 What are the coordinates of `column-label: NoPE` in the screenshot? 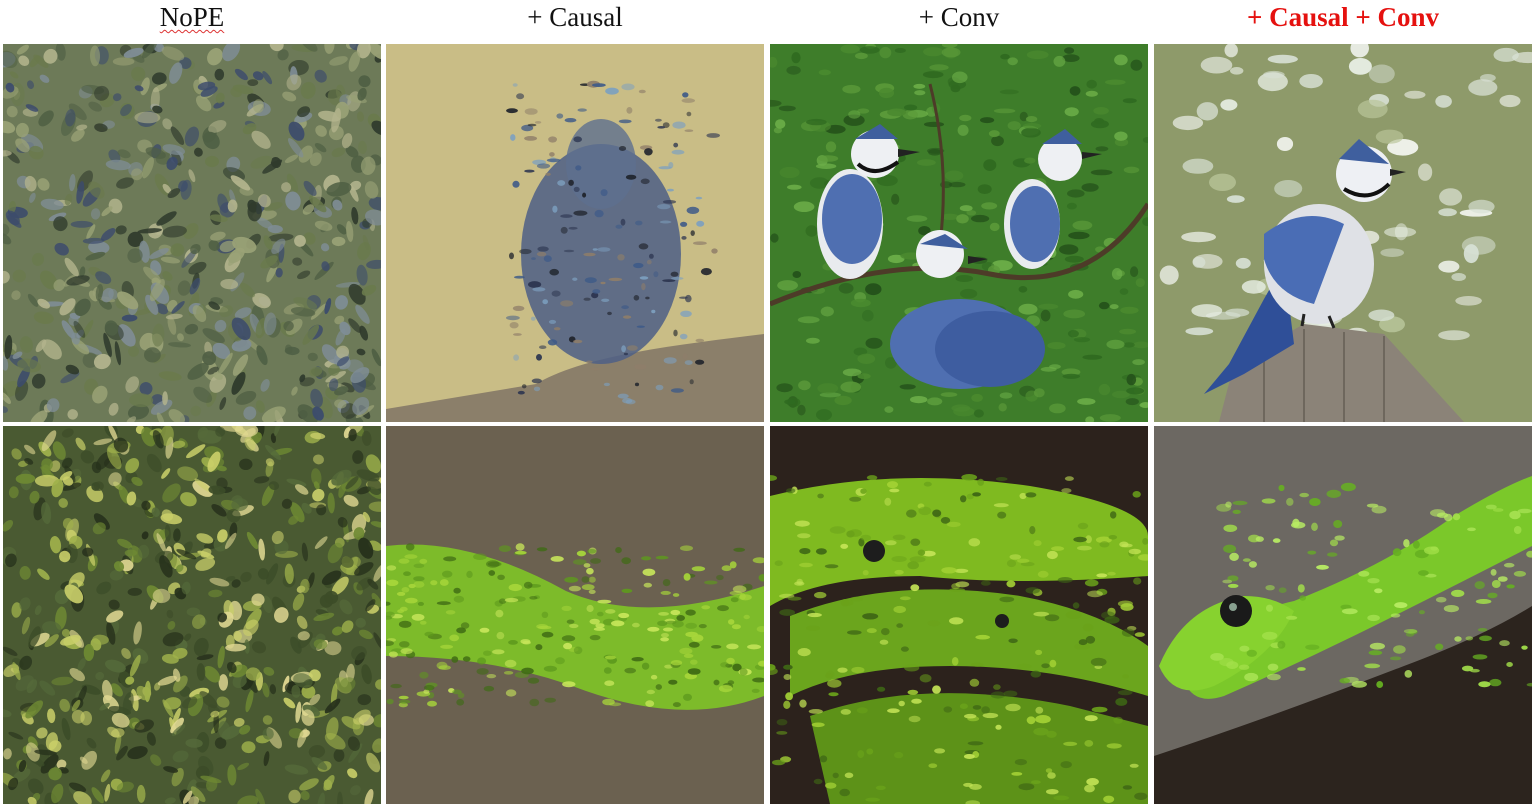 It's located at (192, 17).